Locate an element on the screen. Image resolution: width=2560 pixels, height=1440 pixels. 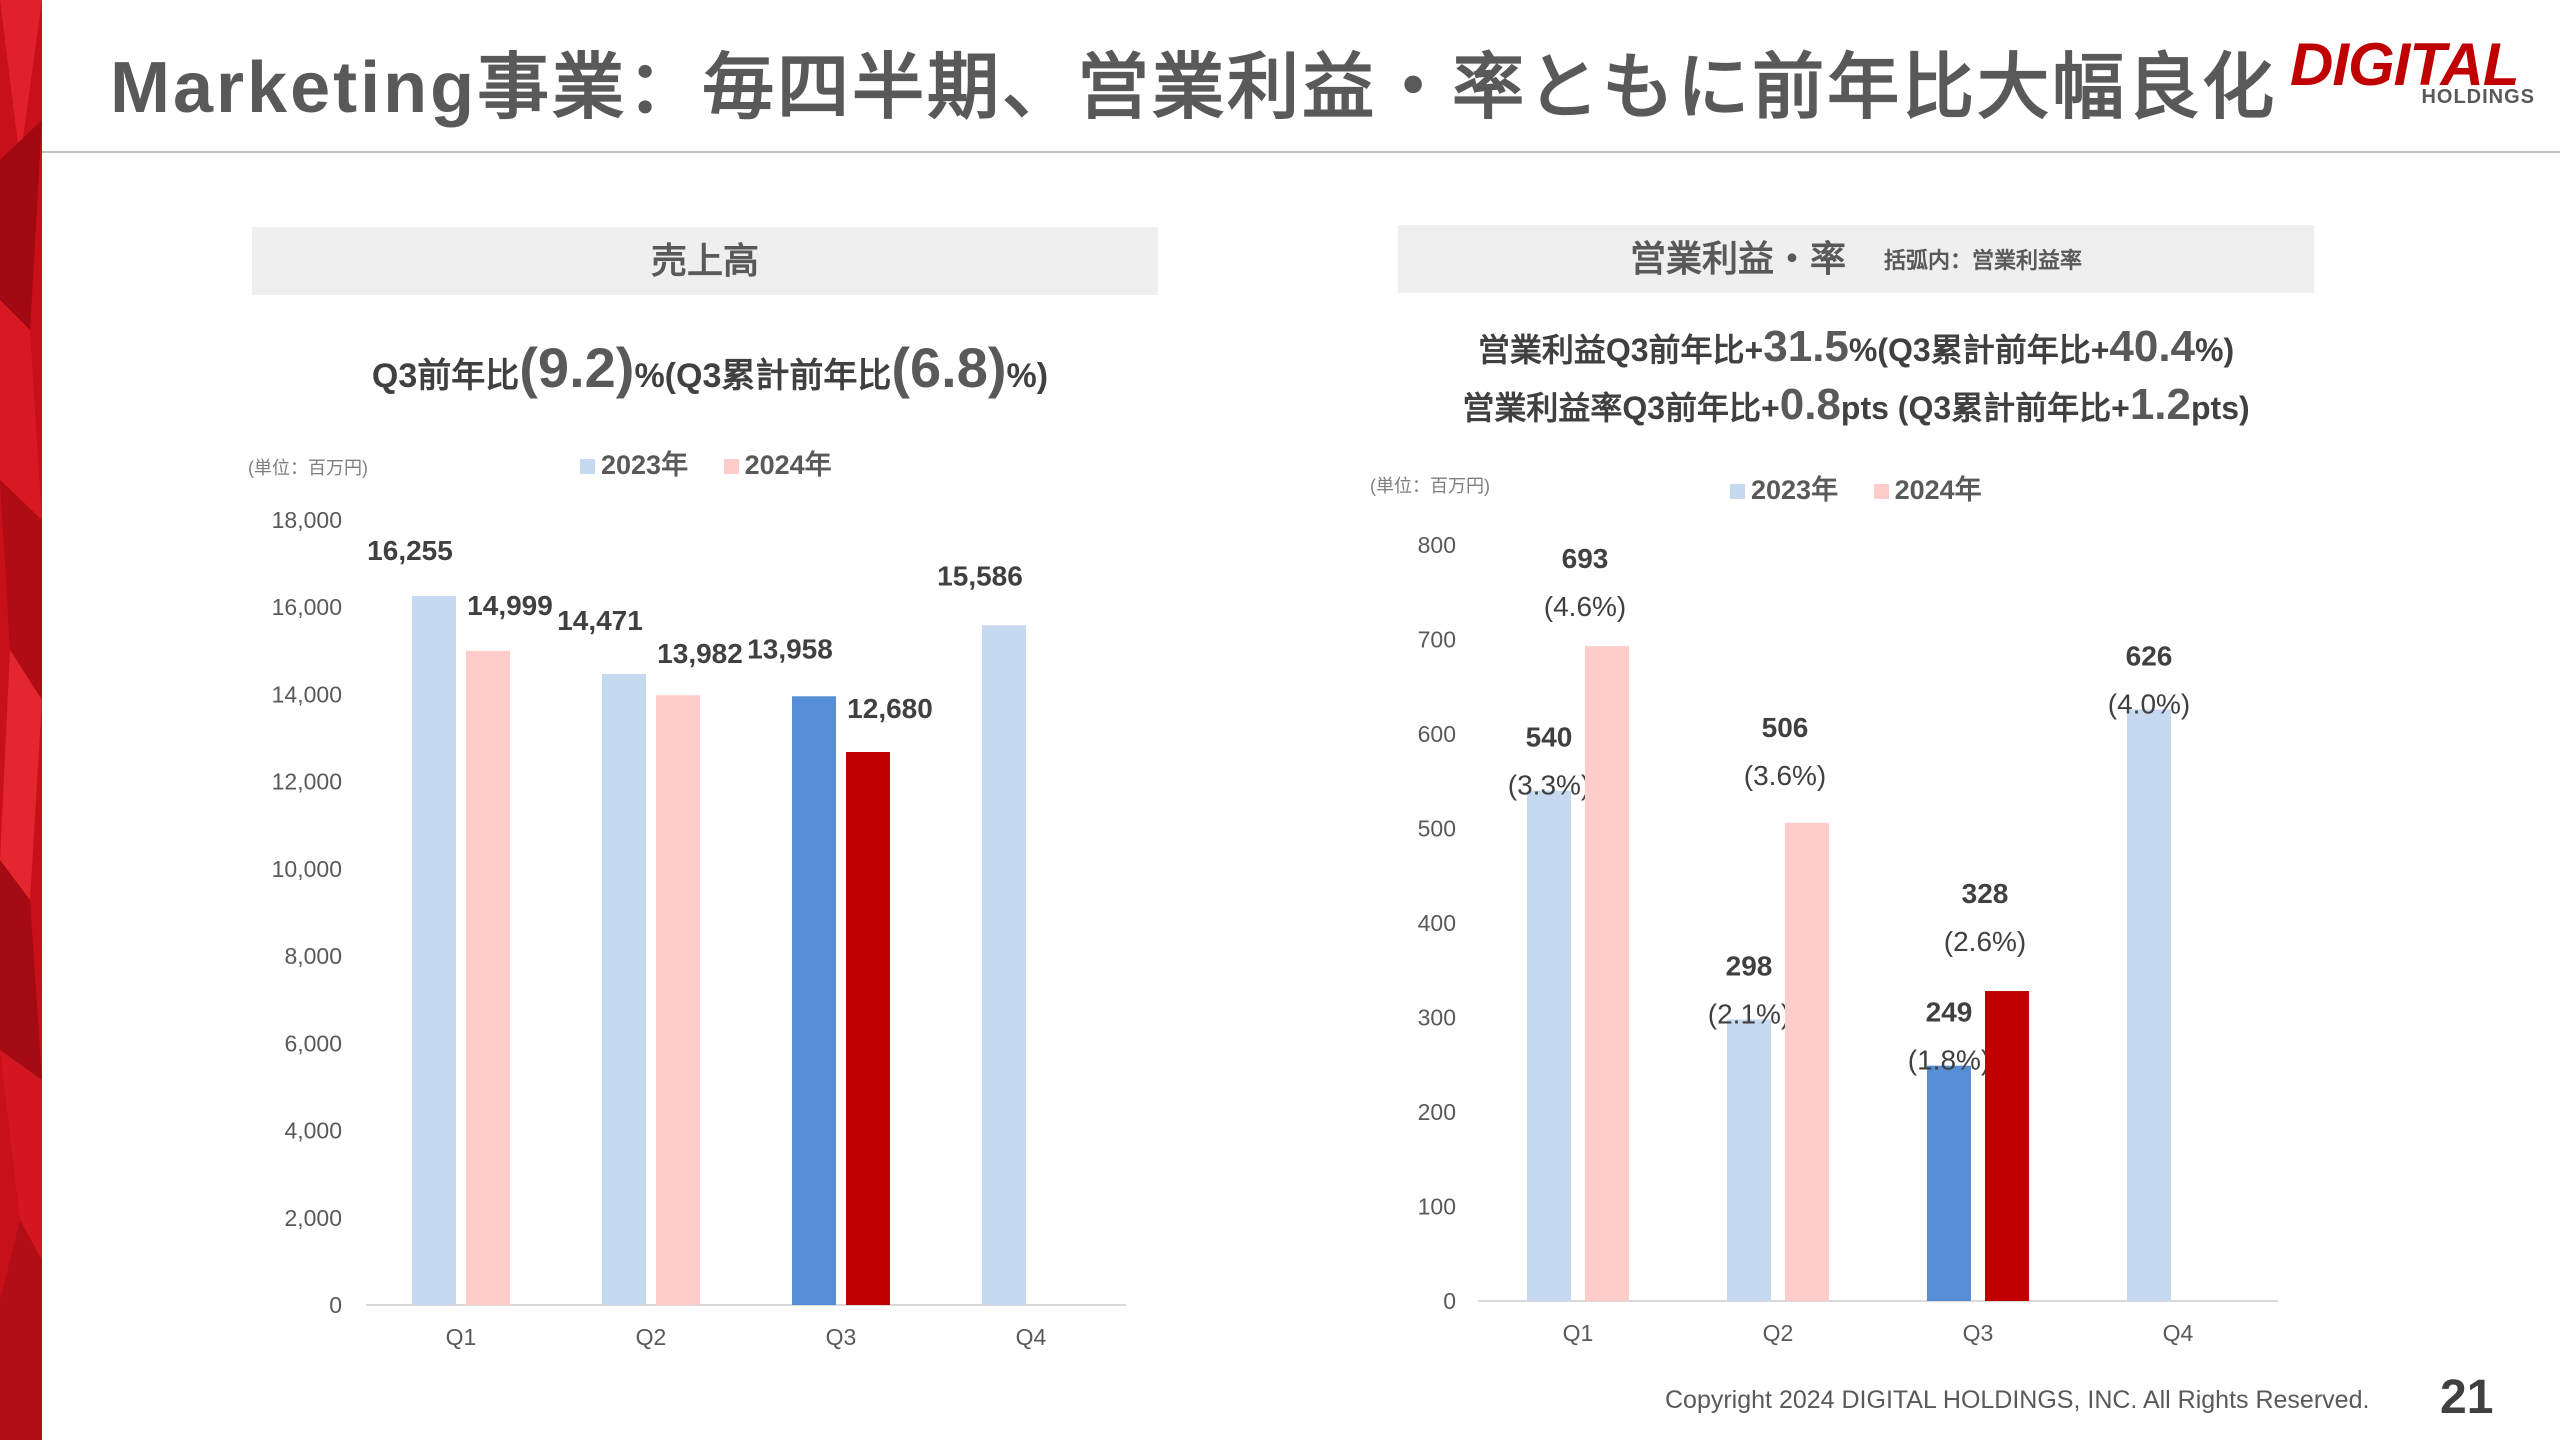
sales-legend: 2023年 2024年 is located at coordinates (720, 462).